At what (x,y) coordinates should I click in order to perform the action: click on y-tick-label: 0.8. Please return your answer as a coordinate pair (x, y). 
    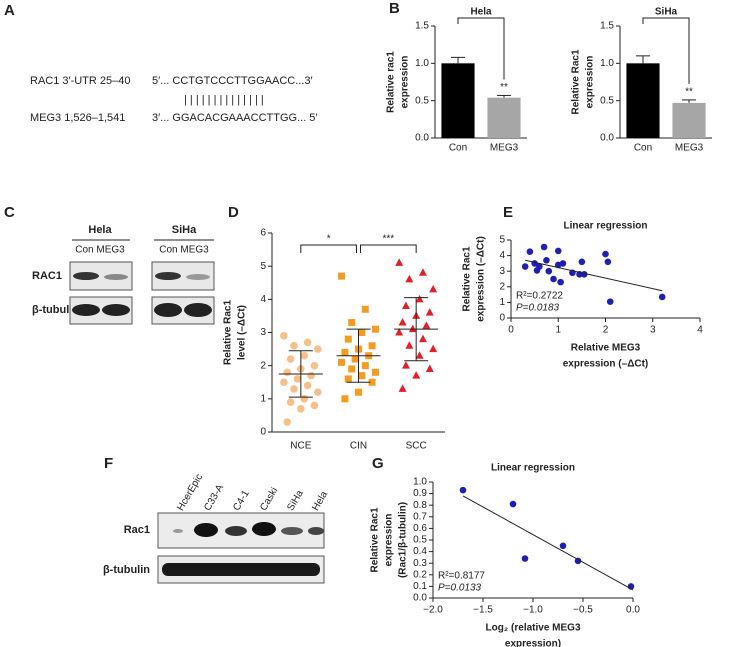
    Looking at the image, I should click on (420, 505).